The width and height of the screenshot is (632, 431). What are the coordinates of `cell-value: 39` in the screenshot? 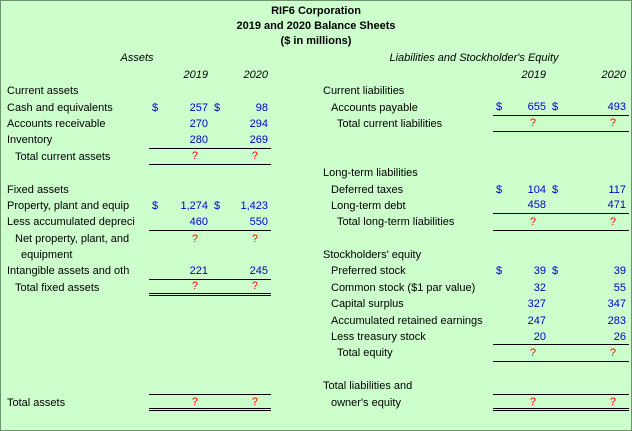 It's located at (539, 271).